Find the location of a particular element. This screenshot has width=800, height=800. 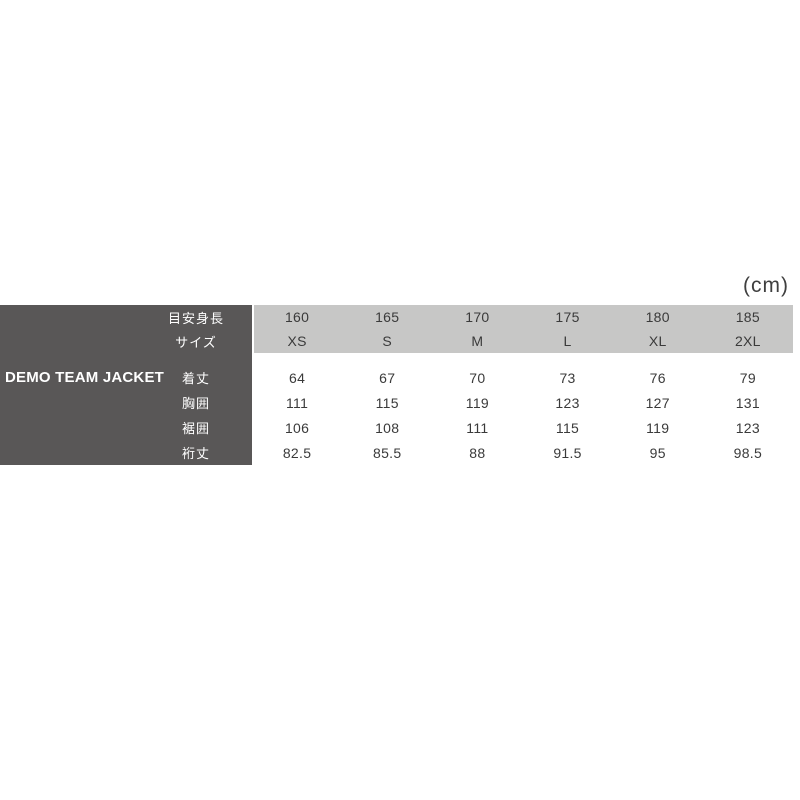

measurement-value: 67 is located at coordinates (387, 377).